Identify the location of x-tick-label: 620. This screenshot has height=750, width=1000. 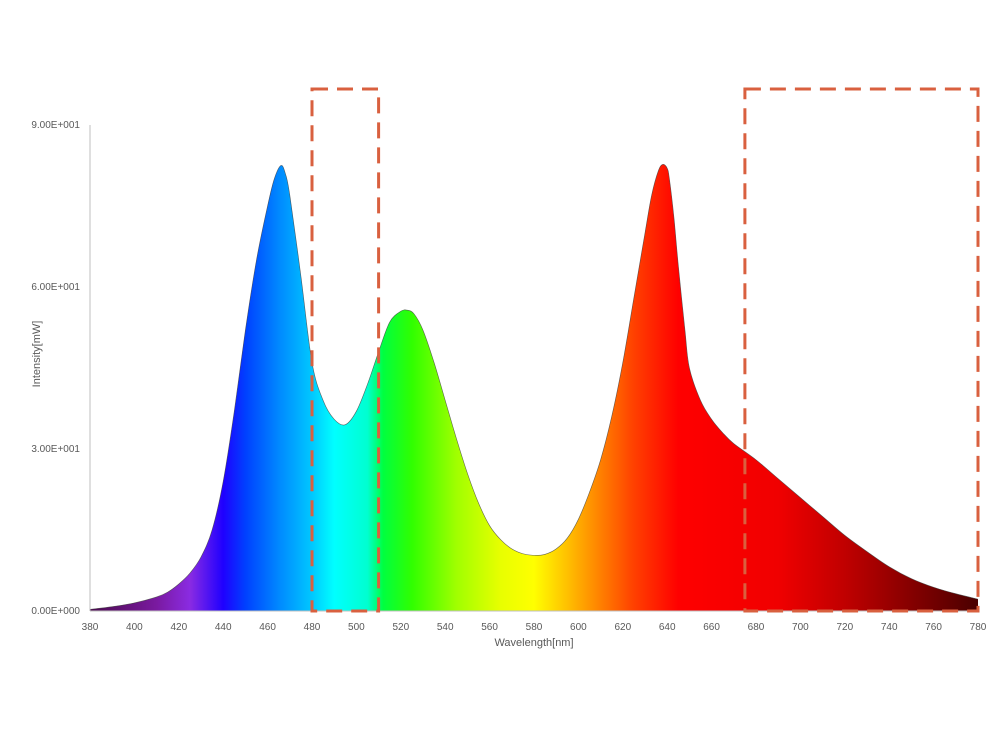
(622, 627).